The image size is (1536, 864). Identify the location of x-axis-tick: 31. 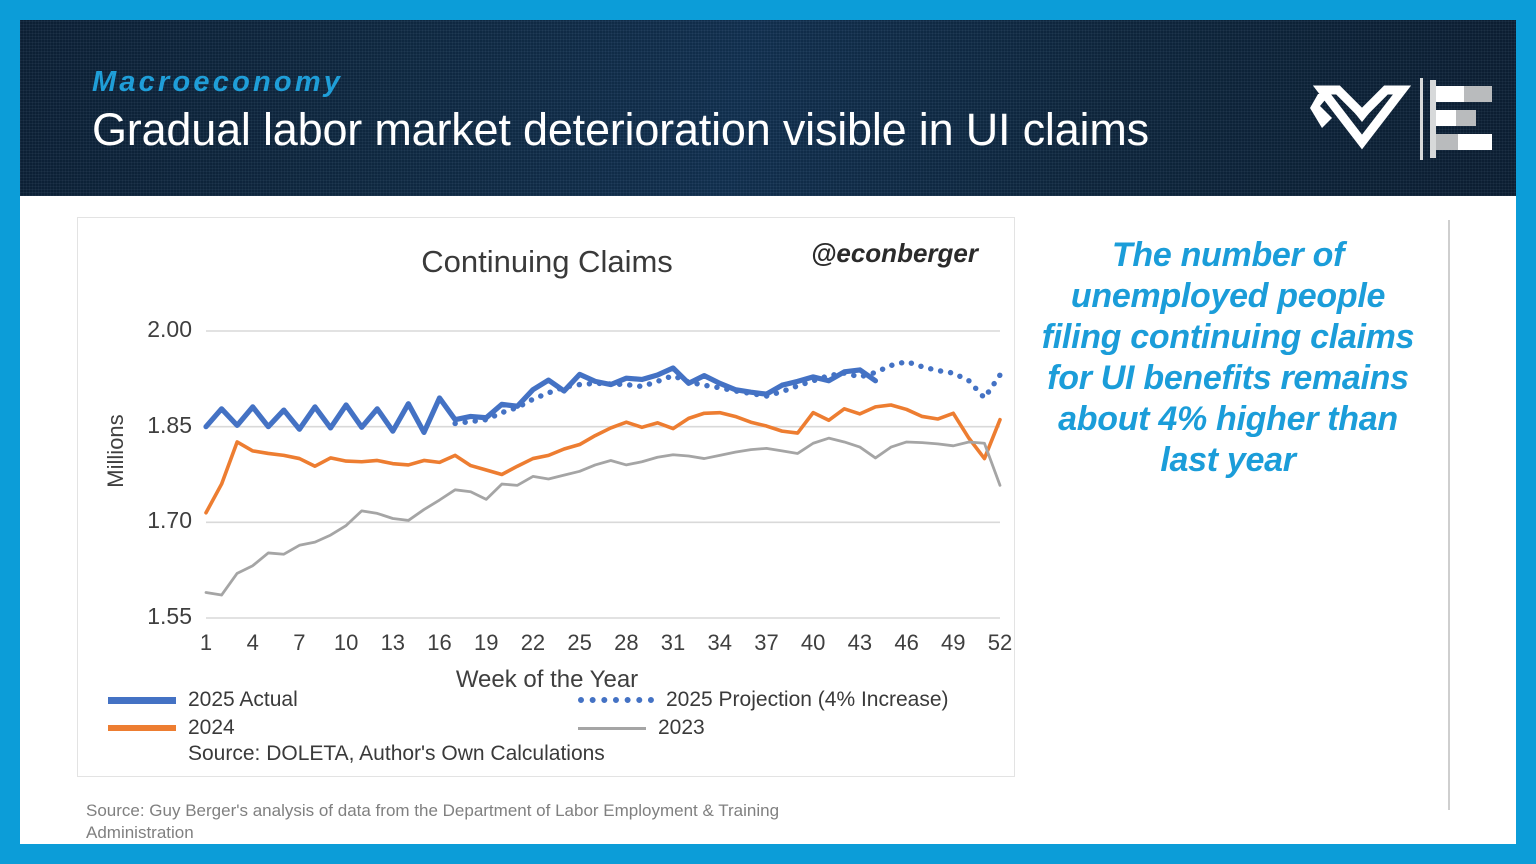
(673, 642).